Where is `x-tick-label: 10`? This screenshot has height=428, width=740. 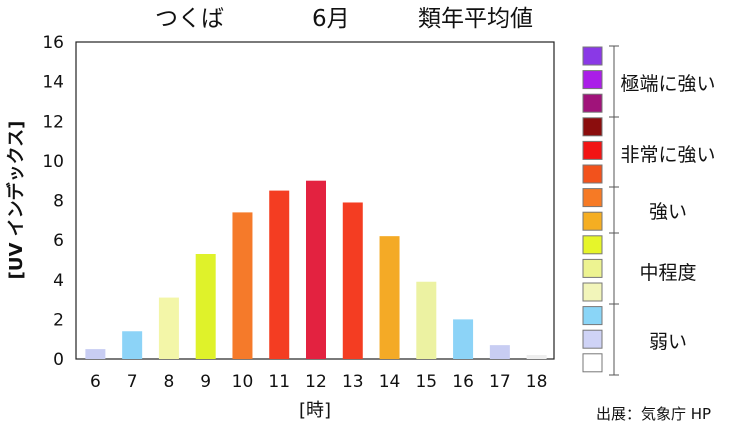 x-tick-label: 10 is located at coordinates (243, 382).